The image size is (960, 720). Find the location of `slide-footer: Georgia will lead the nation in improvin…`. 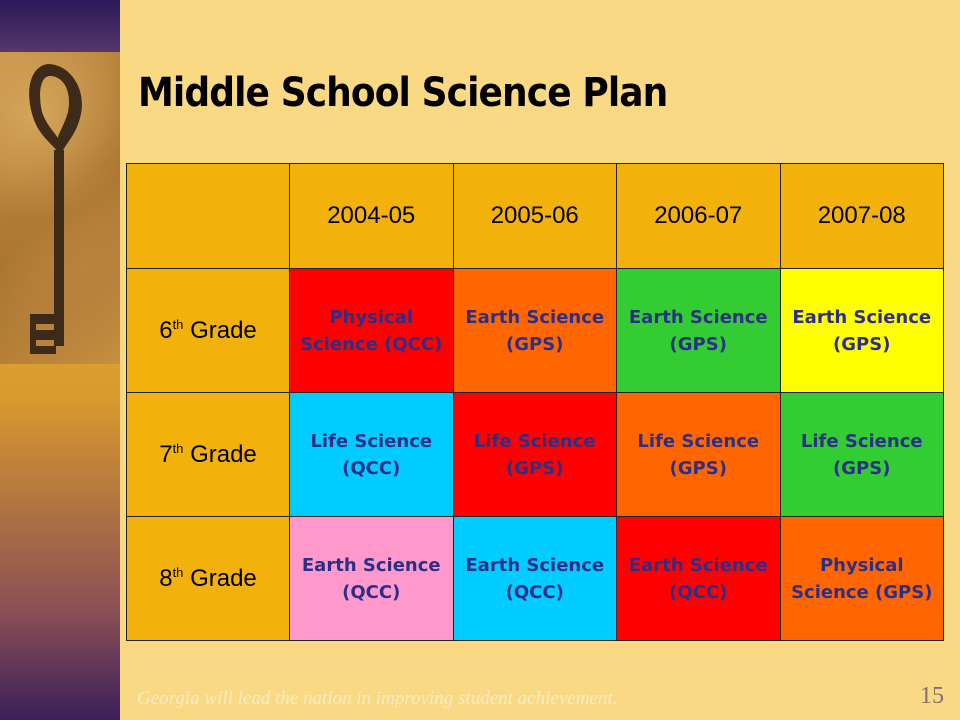

slide-footer: Georgia will lead the nation in improvin… is located at coordinates (377, 698).